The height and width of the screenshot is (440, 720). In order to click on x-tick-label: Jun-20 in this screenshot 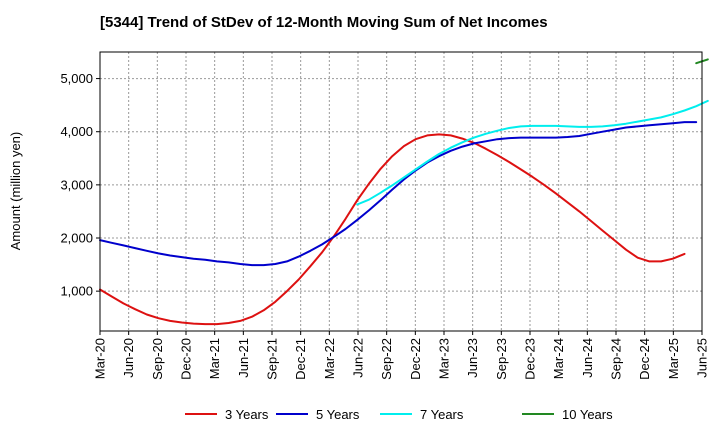, I will do `click(128, 358)`.